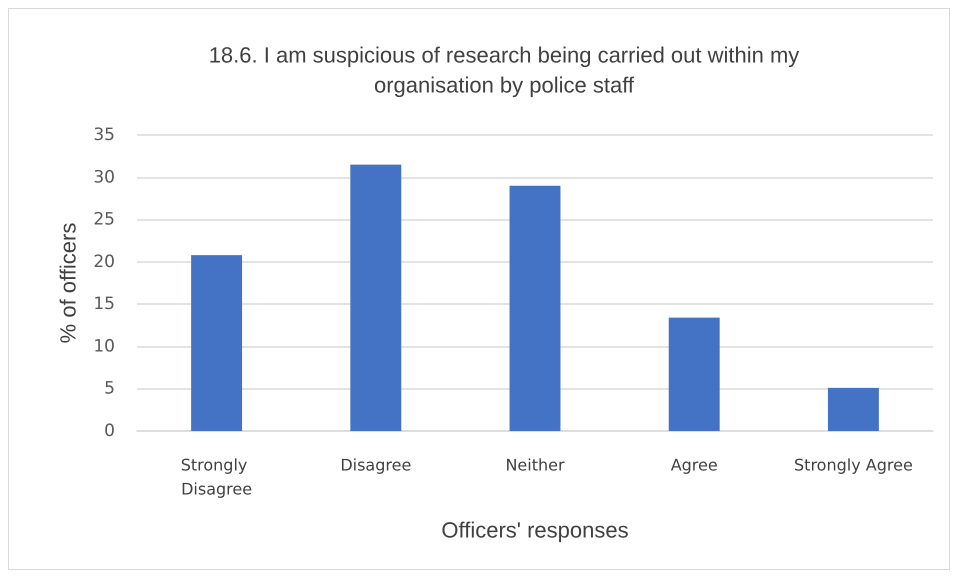  I want to click on y-axis-title: % of officers, so click(68, 283).